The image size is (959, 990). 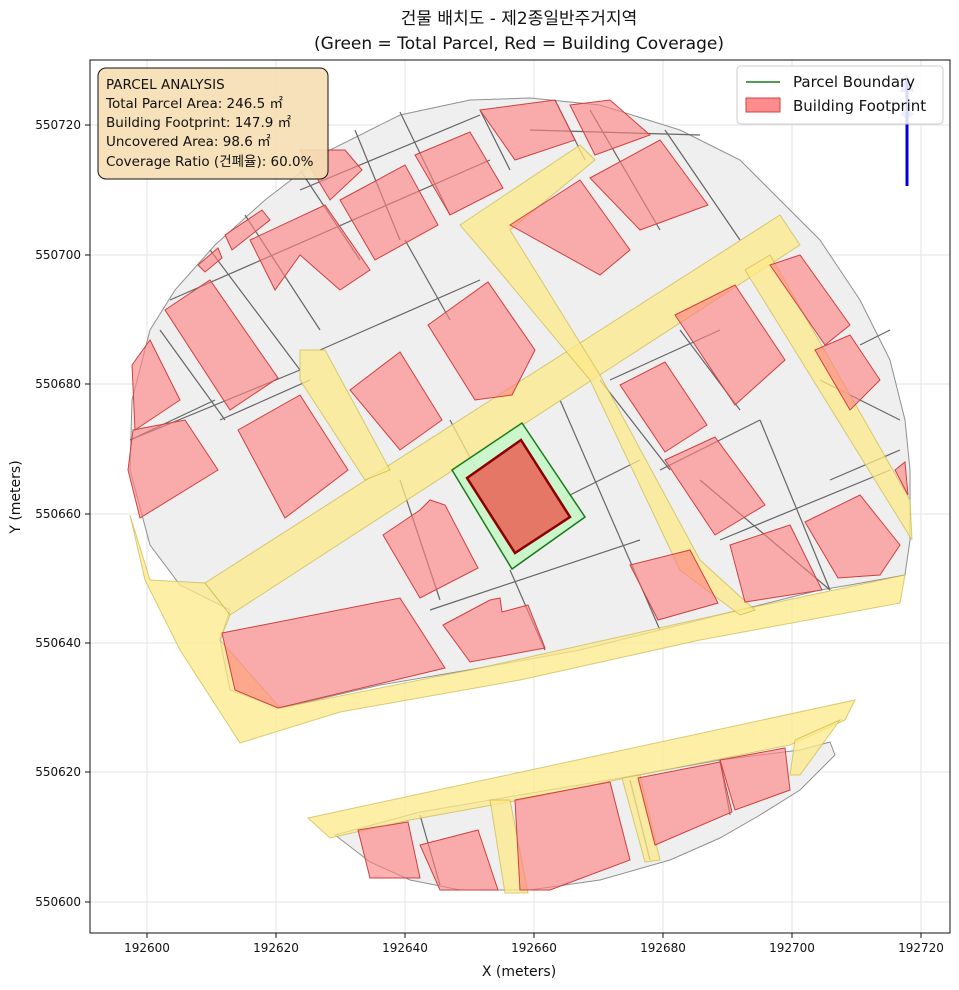 I want to click on y-tick-label: 550660, so click(x=58, y=514).